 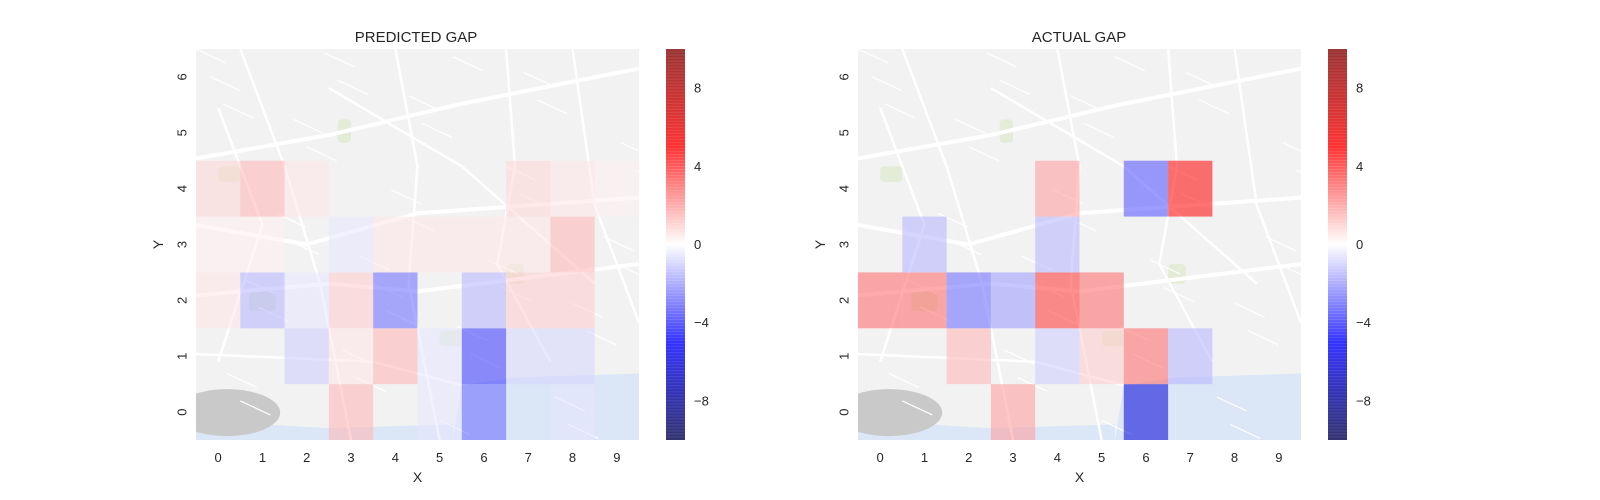 What do you see at coordinates (968, 300) in the screenshot?
I see `heat-cell-x2-y2` at bounding box center [968, 300].